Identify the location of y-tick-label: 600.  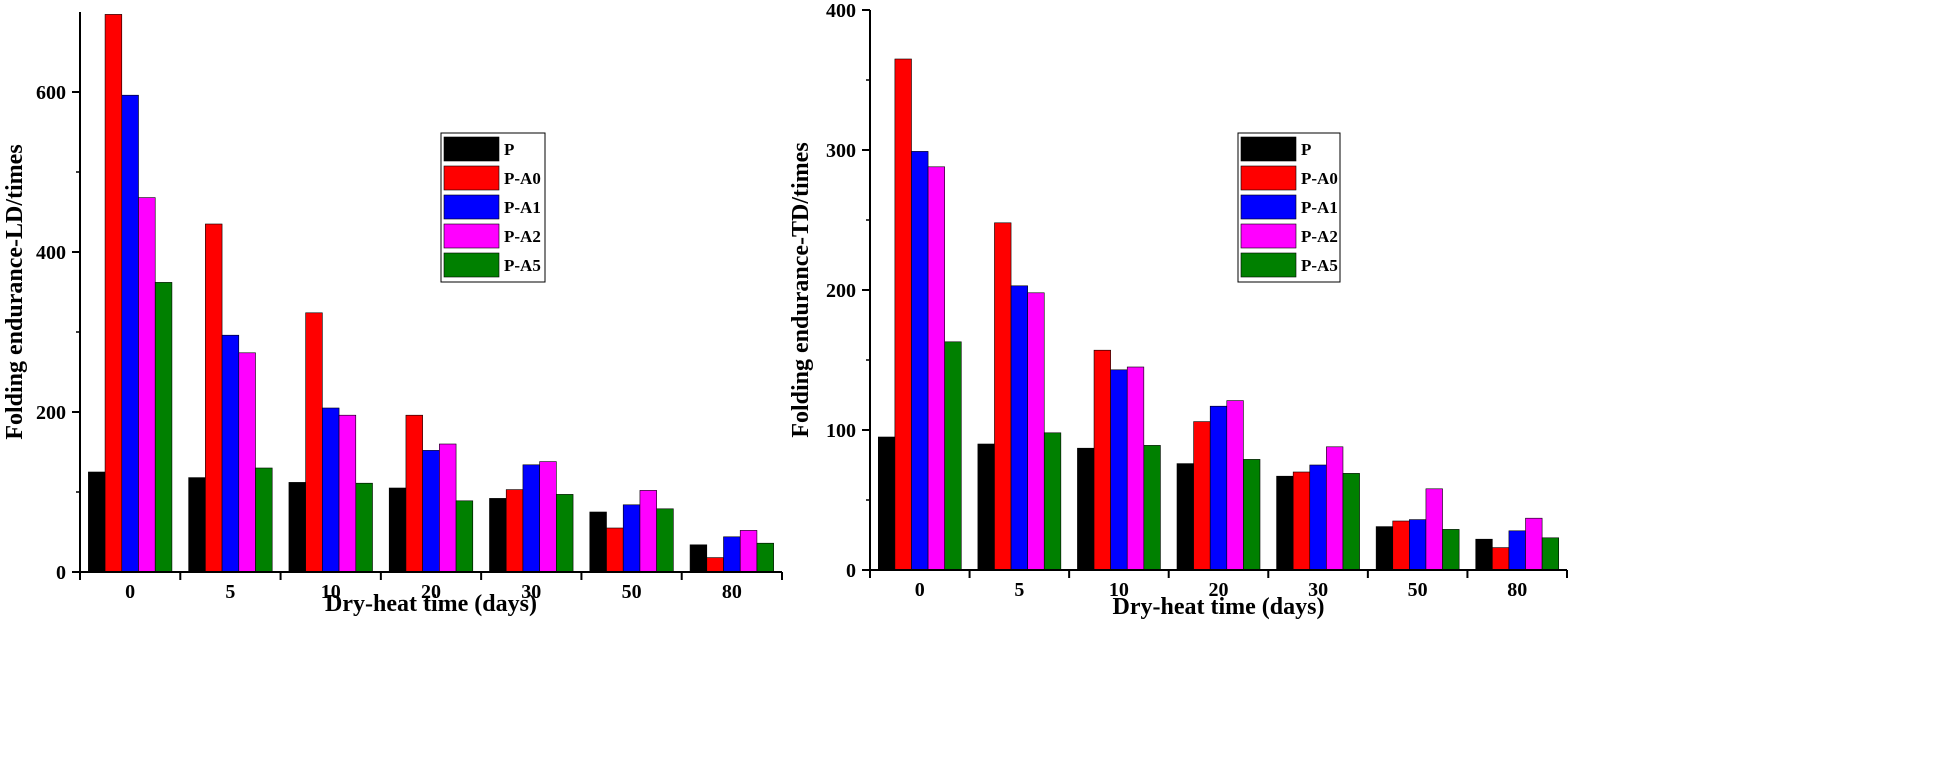
(51, 93).